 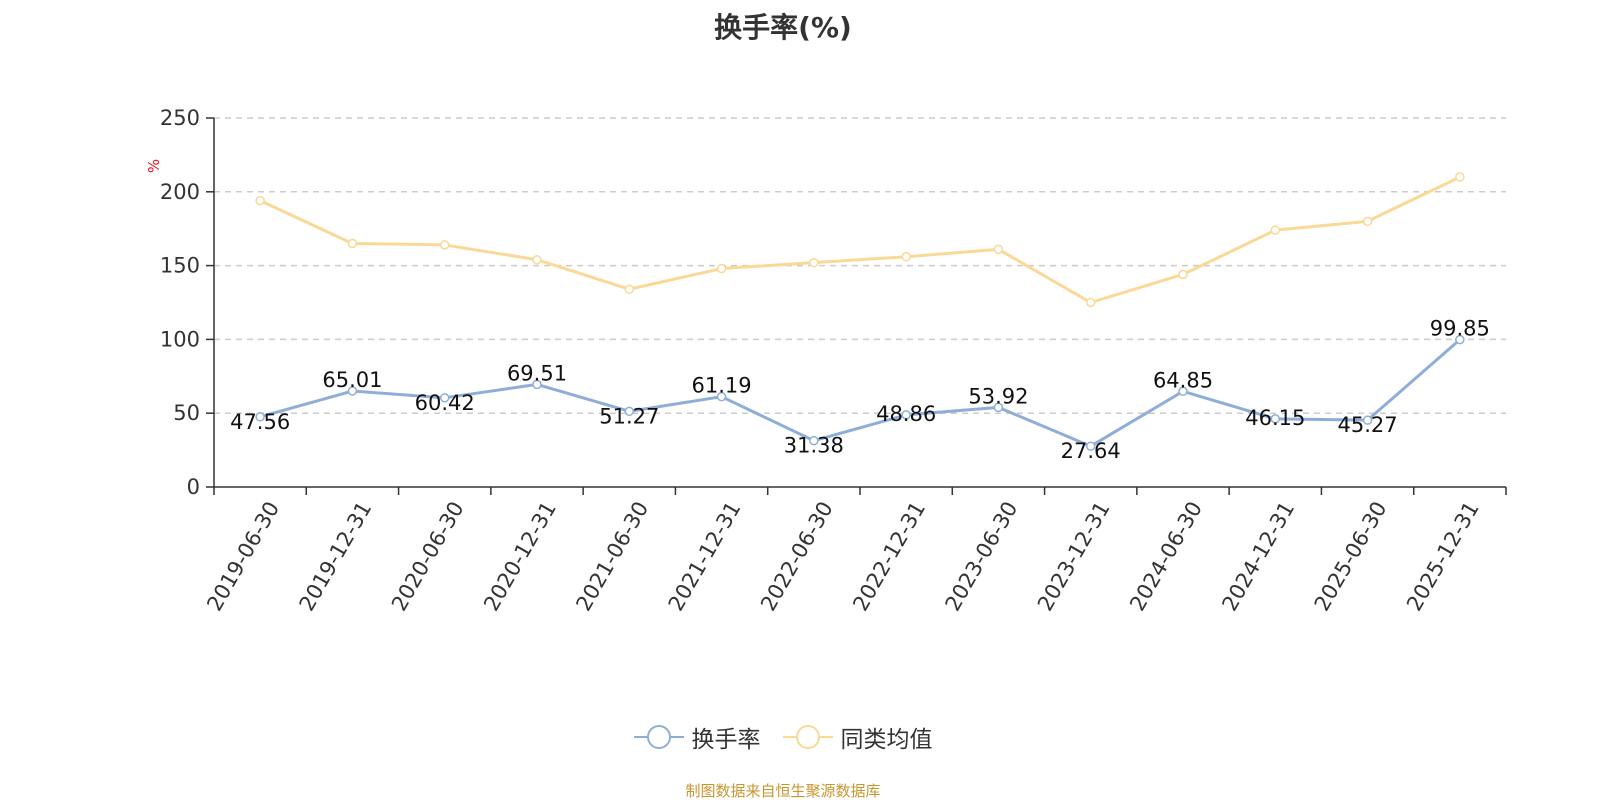 I want to click on x-tick-label: 2022-12-31, so click(x=889, y=556).